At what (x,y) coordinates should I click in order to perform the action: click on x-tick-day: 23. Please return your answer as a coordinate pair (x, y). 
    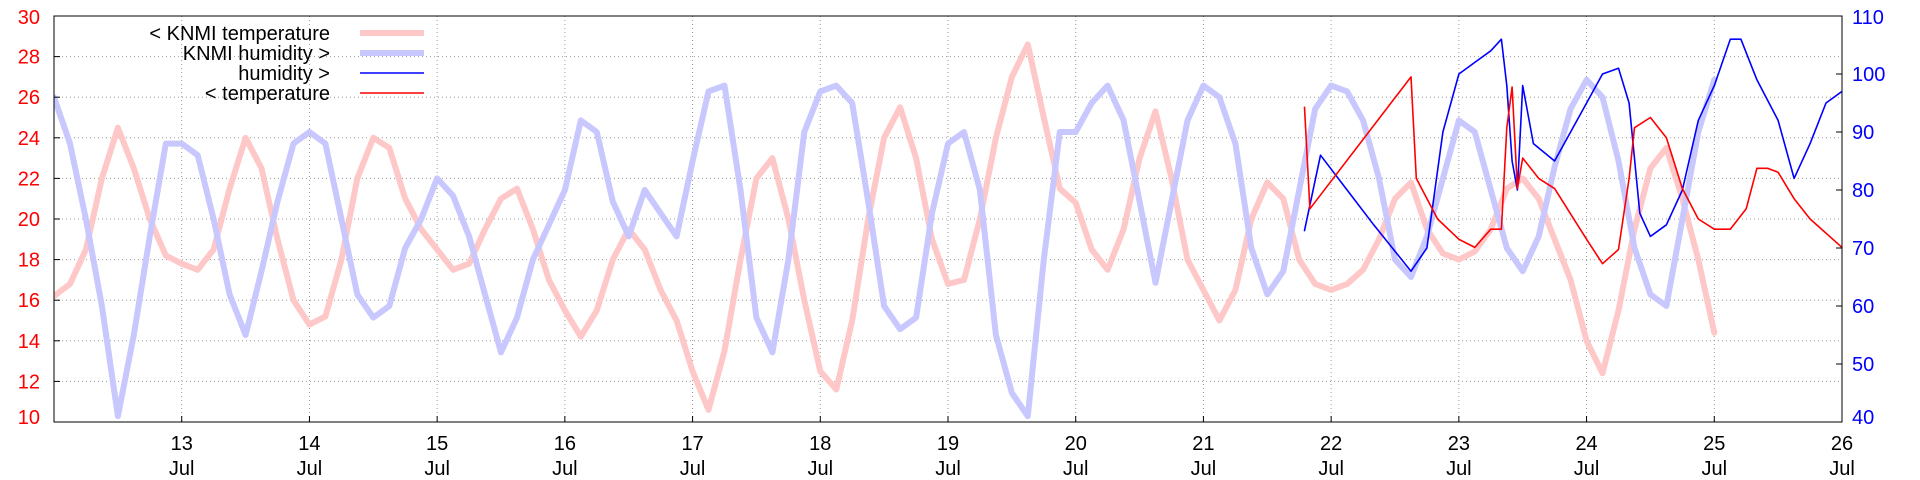
    Looking at the image, I should click on (1459, 444).